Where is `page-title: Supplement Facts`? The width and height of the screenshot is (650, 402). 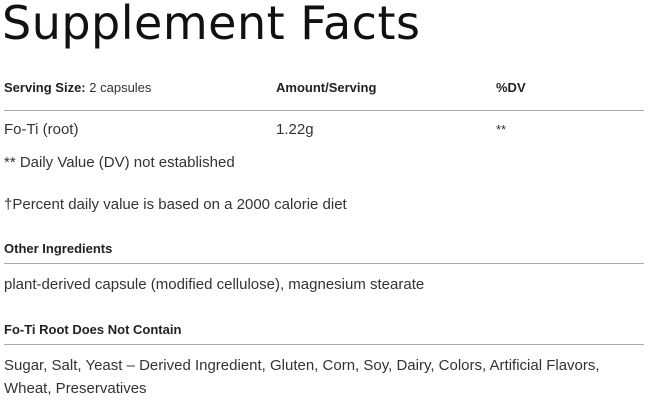 page-title: Supplement Facts is located at coordinates (211, 25).